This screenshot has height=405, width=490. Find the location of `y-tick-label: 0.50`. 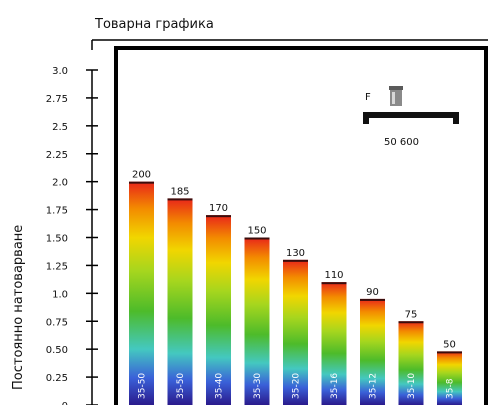

y-tick-label: 0.50 is located at coordinates (57, 350).